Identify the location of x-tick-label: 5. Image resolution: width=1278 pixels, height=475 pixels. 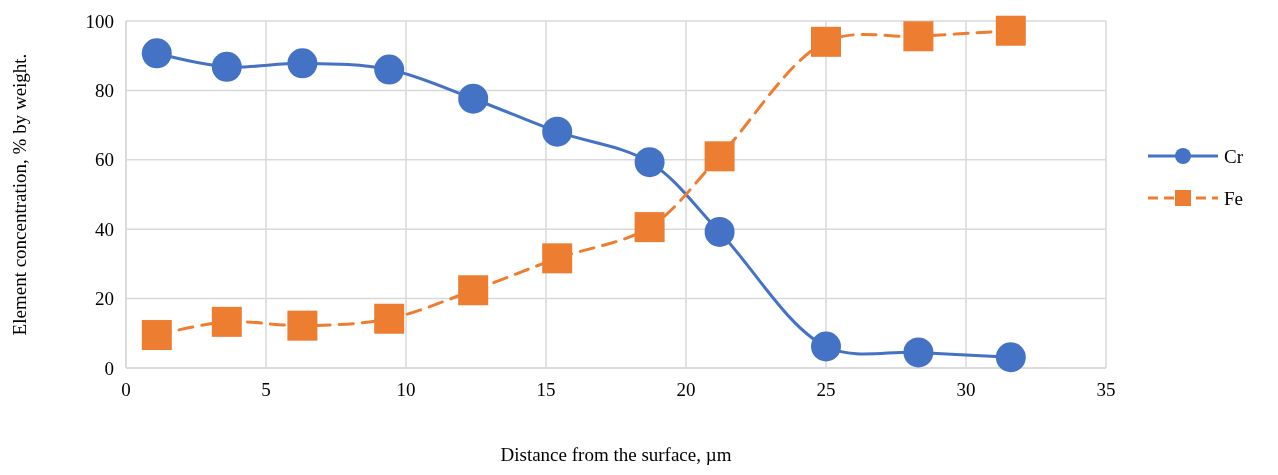
(266, 389).